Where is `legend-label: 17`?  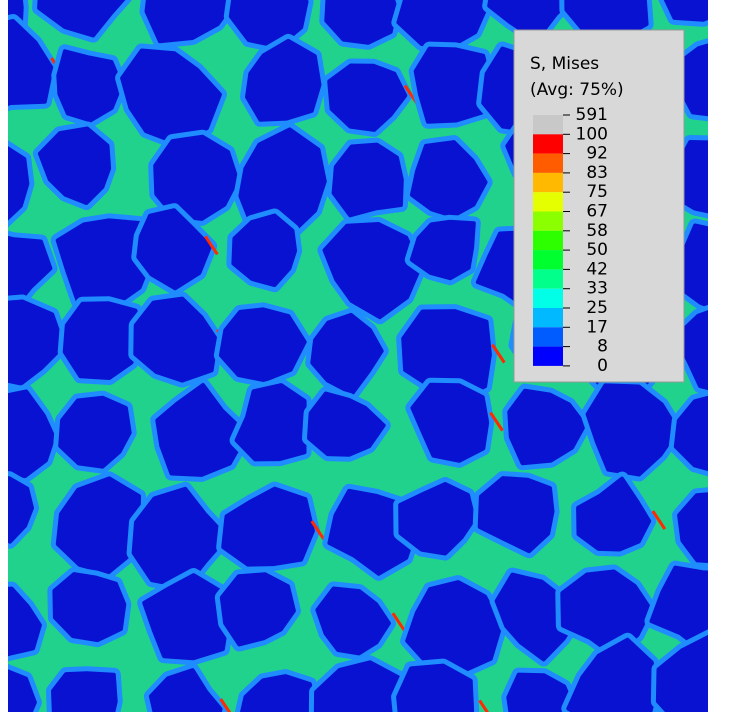
legend-label: 17 is located at coordinates (597, 327).